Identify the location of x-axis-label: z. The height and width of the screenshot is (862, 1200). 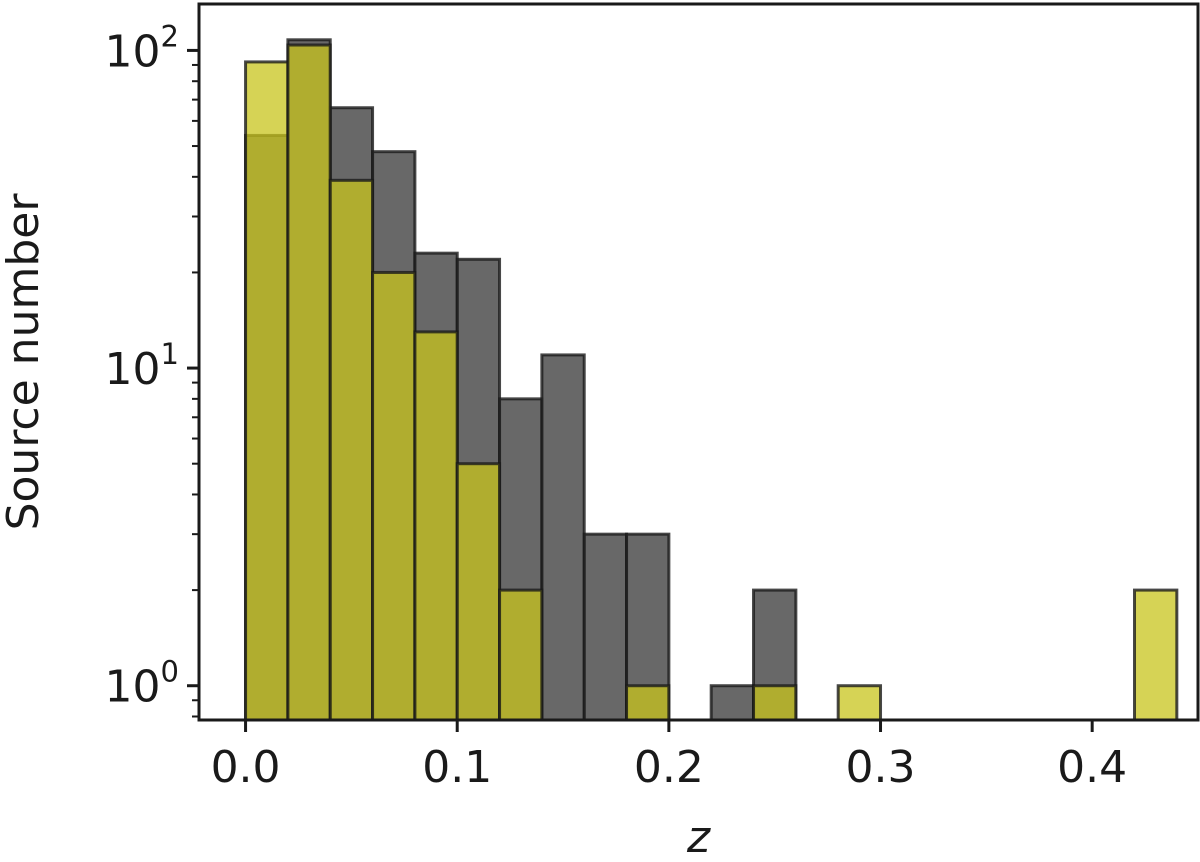
(698, 837).